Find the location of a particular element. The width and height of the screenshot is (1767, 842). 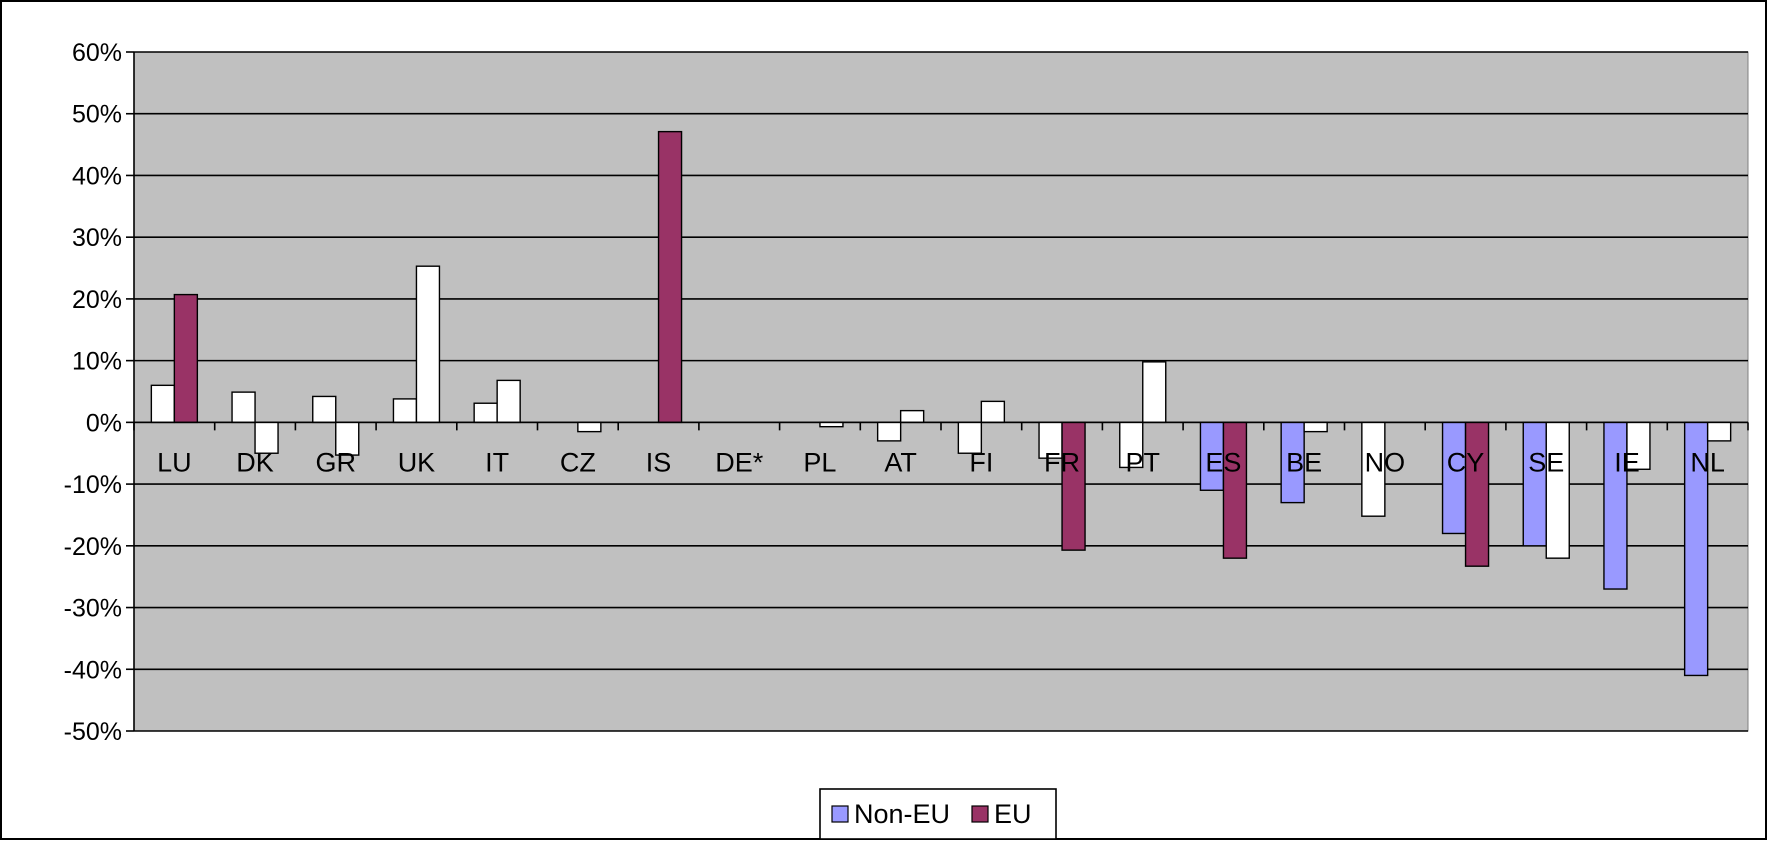

y-tick-label: -20% is located at coordinates (93, 547).